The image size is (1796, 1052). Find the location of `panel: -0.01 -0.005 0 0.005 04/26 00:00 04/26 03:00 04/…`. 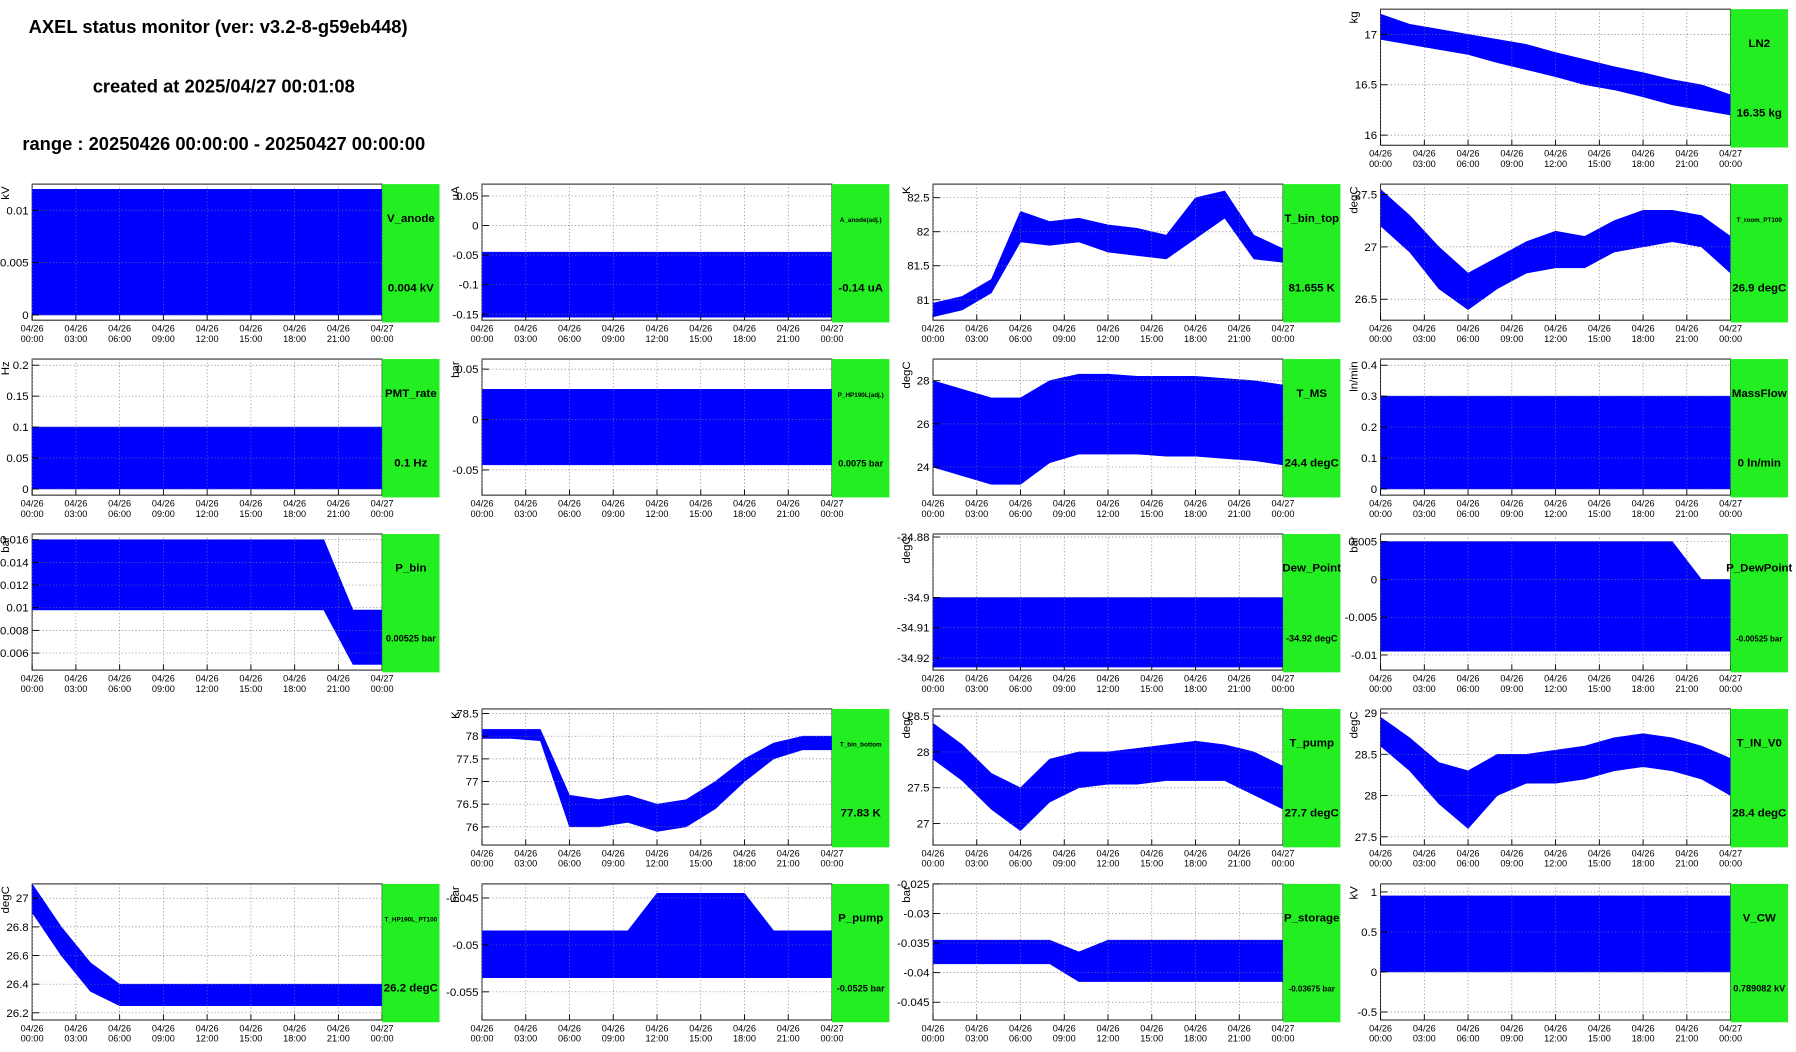

panel: -0.01 -0.005 0 0.005 04/26 00:00 04/26 03:00 04/… is located at coordinates (1569, 613).